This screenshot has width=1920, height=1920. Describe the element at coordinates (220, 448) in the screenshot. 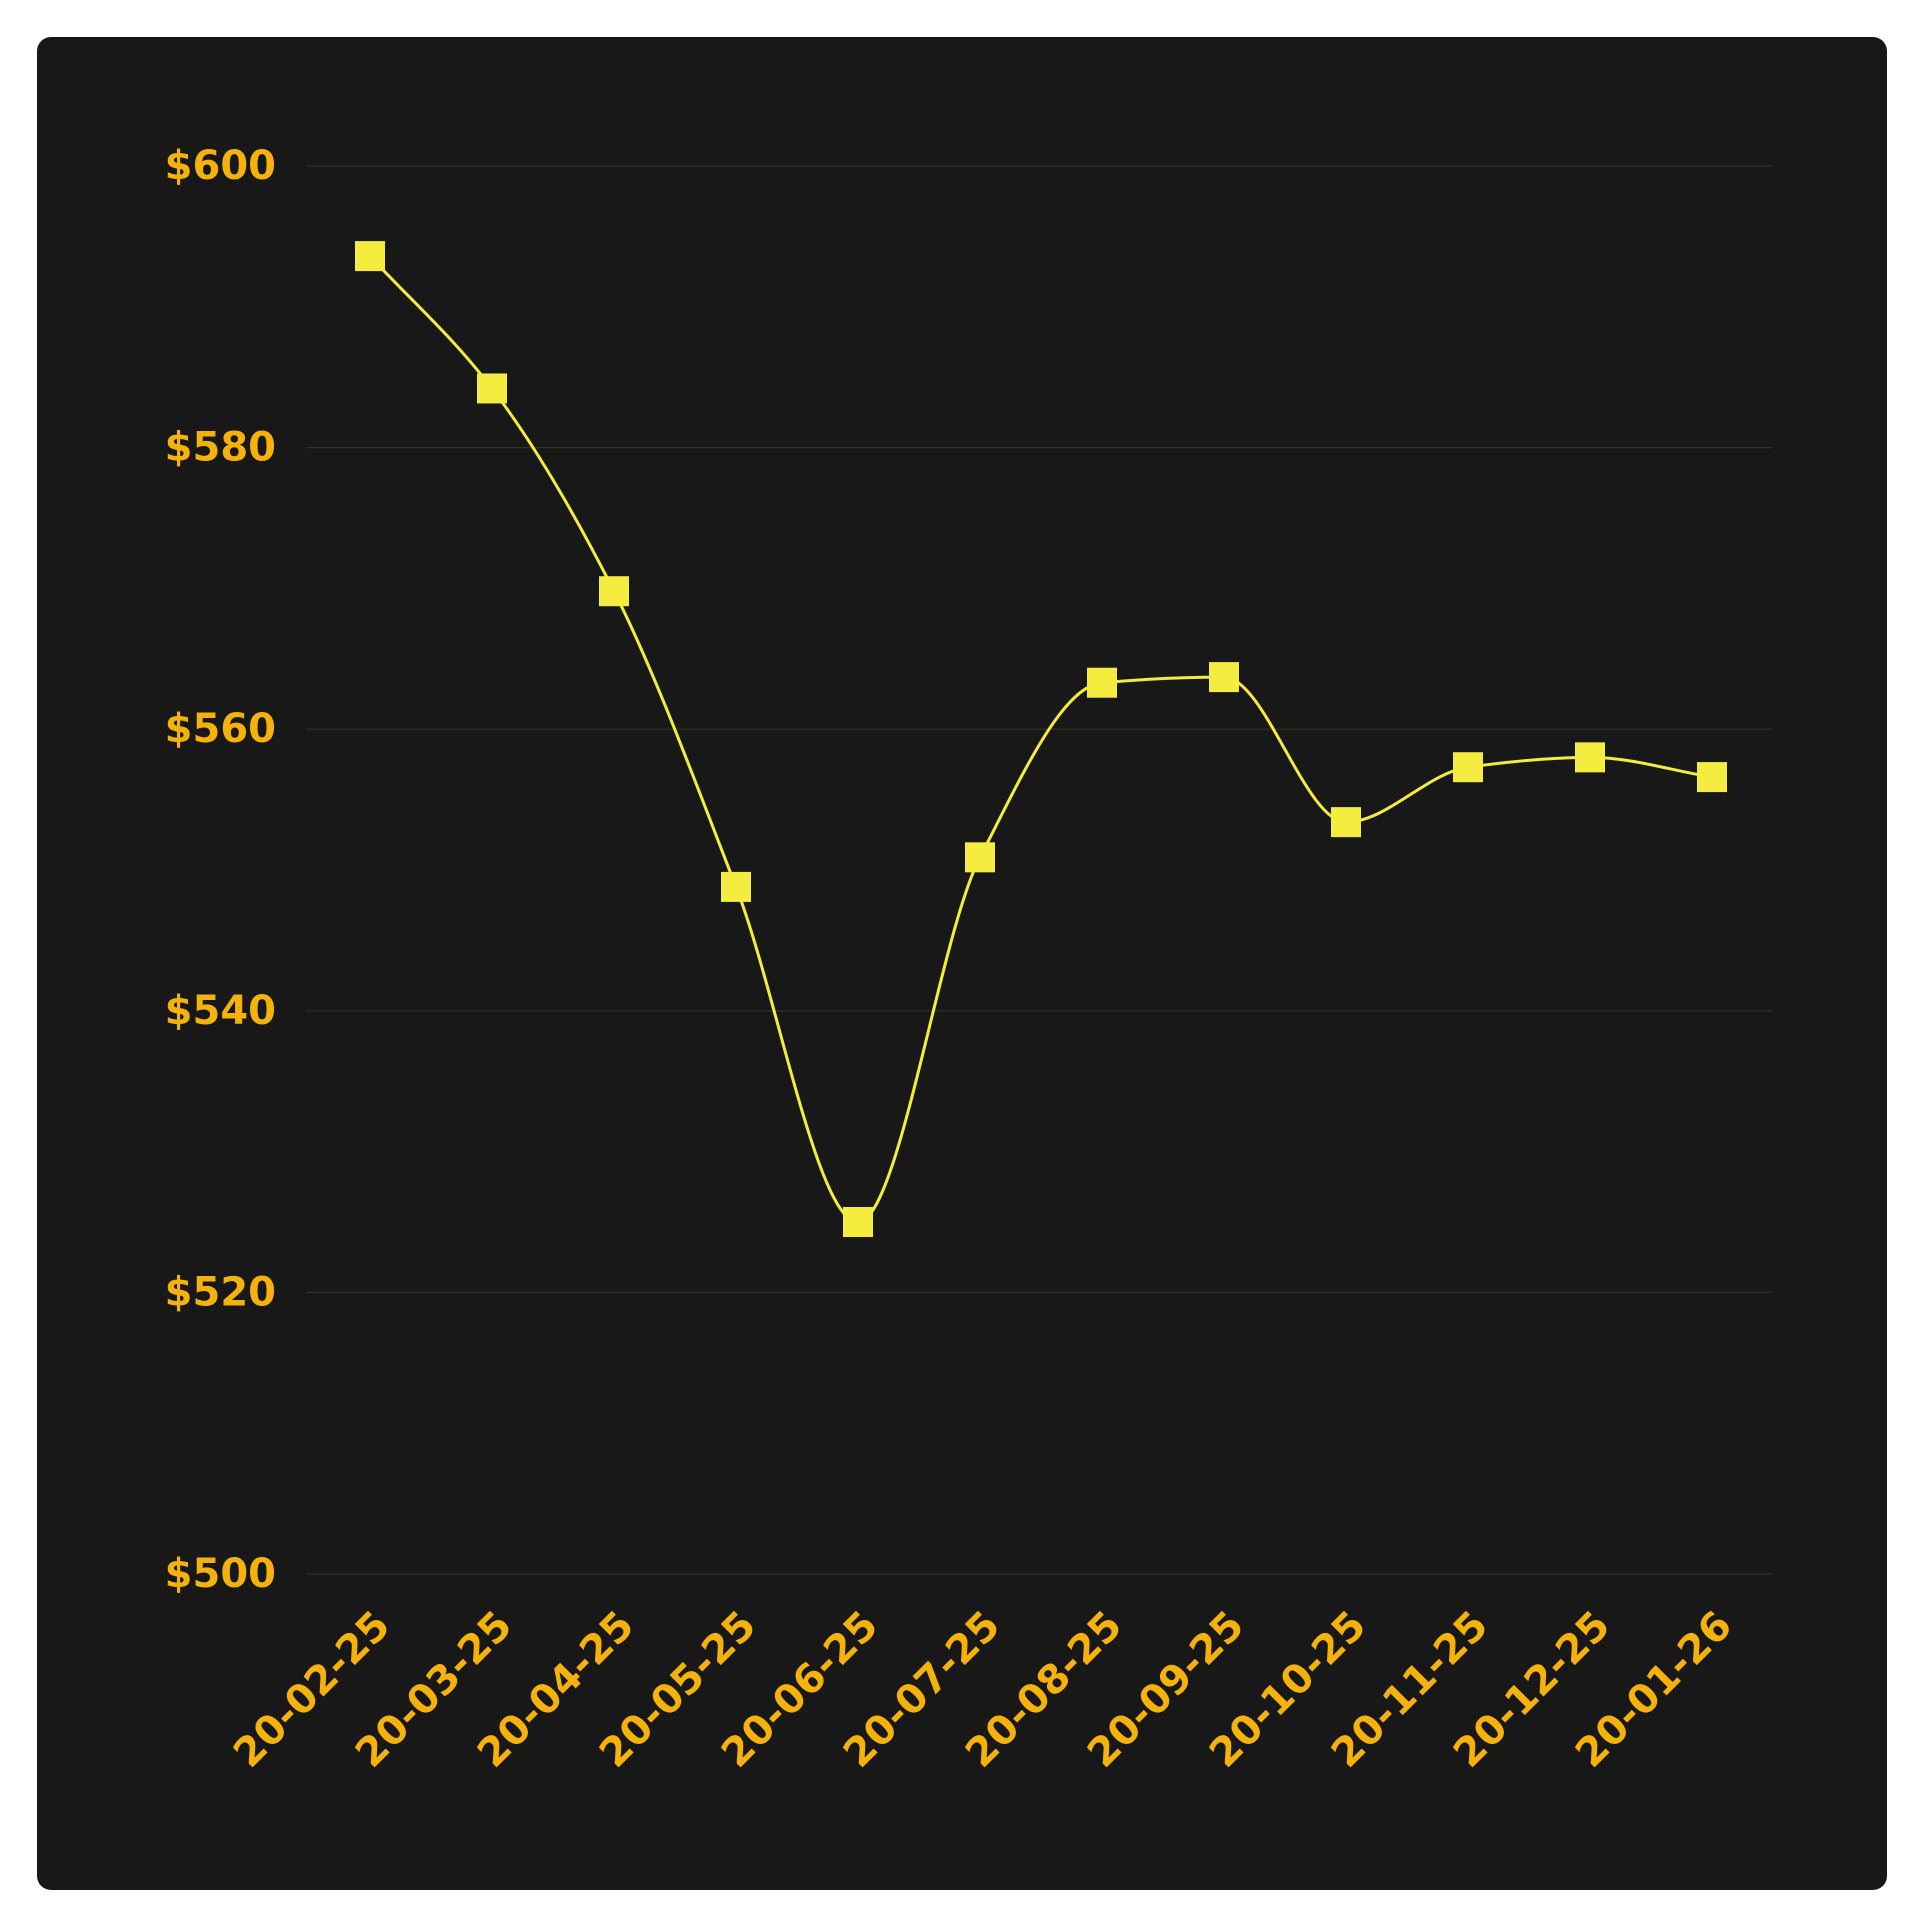

I see `y-tick-label: $580` at that location.